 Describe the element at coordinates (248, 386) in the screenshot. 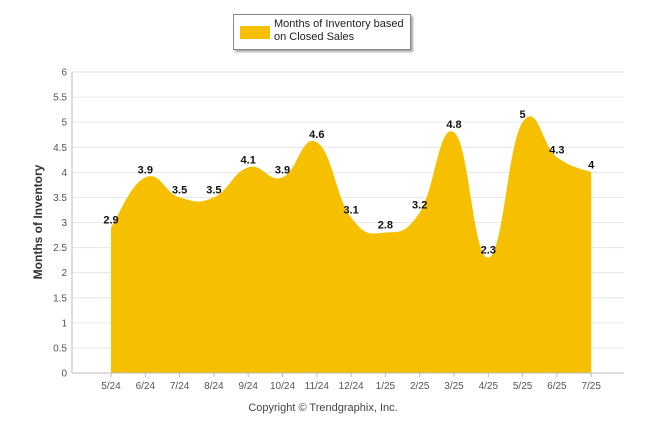

I see `x-tick-label: 9/24` at that location.